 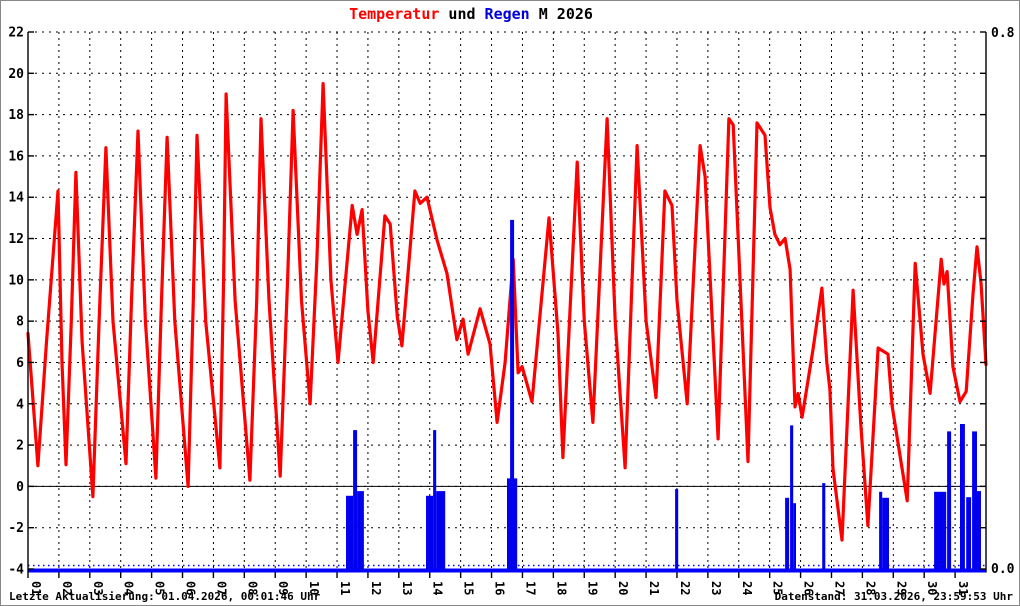 I want to click on x-axis-day-label: 24, so click(x=747, y=588).